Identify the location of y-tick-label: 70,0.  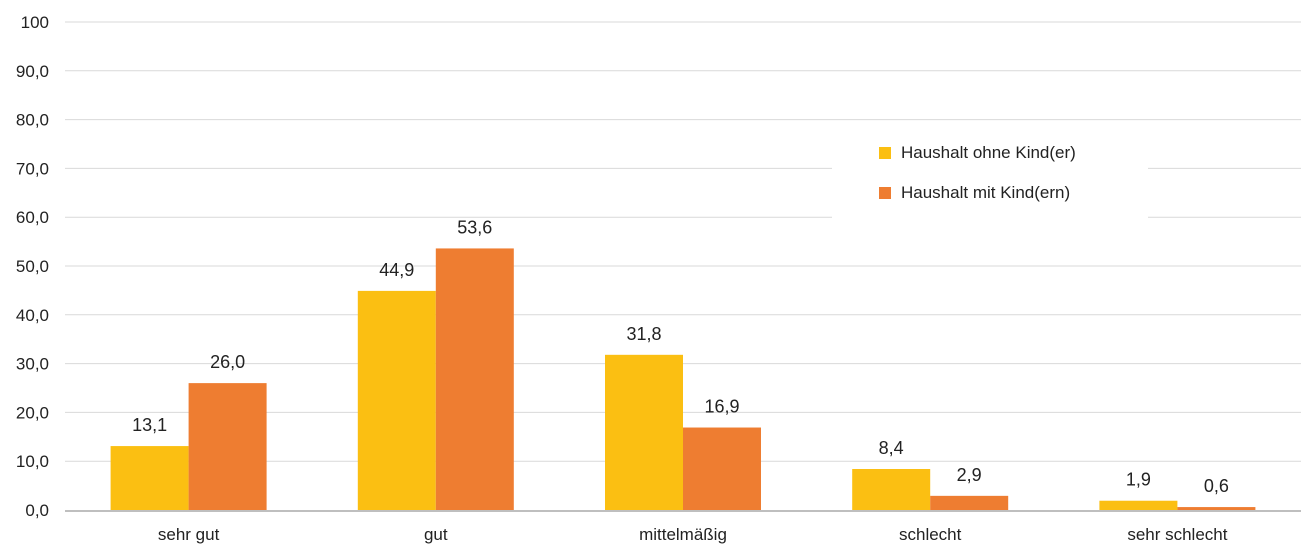
(32, 168).